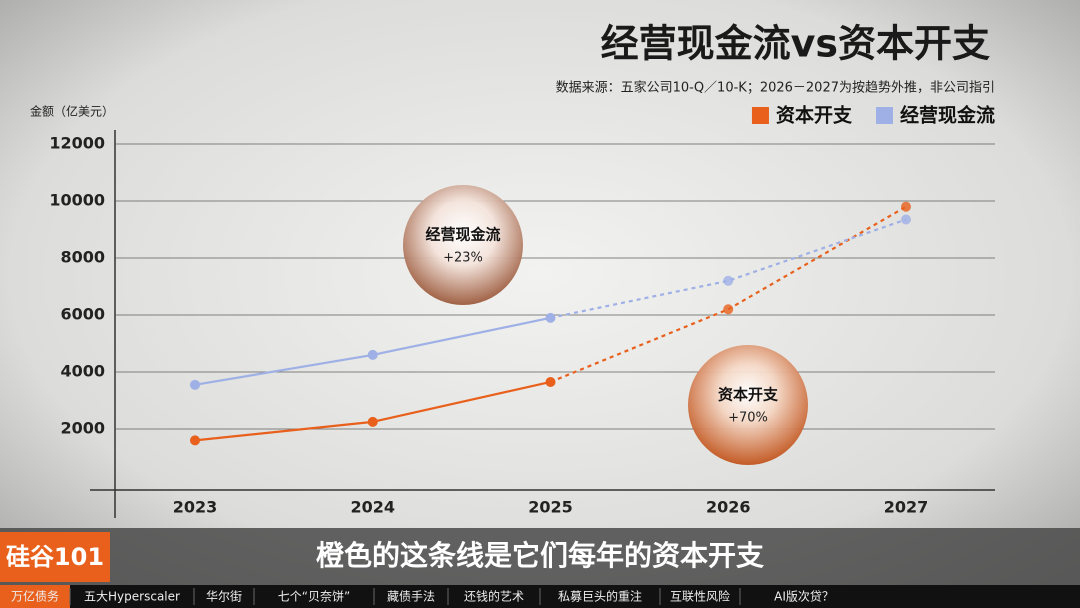 Image resolution: width=1080 pixels, height=608 pixels. I want to click on forecast-line, so click(728, 268).